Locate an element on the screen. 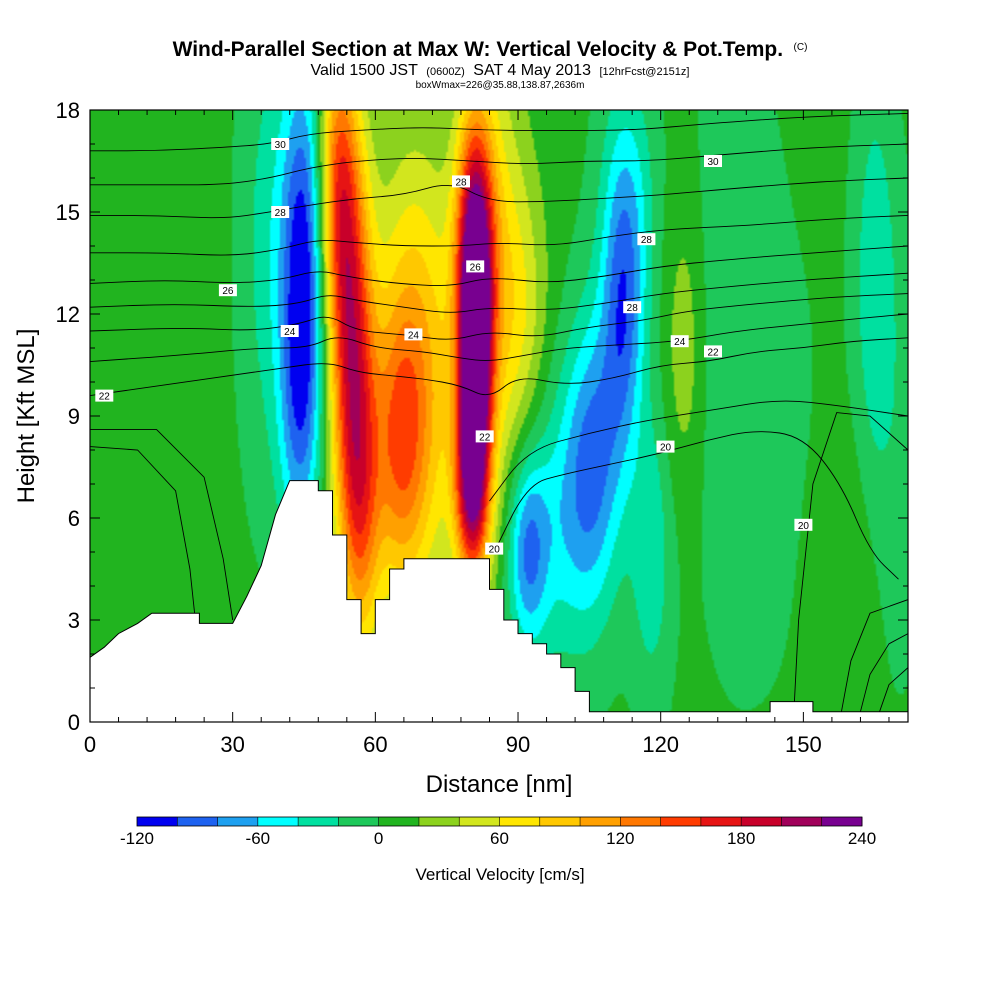 This screenshot has width=1000, height=1000. colorbar-tick-label: -60 is located at coordinates (258, 838).